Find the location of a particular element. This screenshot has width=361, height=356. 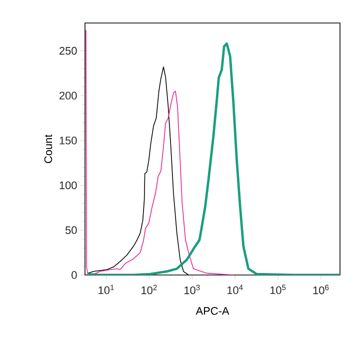

y-tick-label: 200 is located at coordinates (68, 96).